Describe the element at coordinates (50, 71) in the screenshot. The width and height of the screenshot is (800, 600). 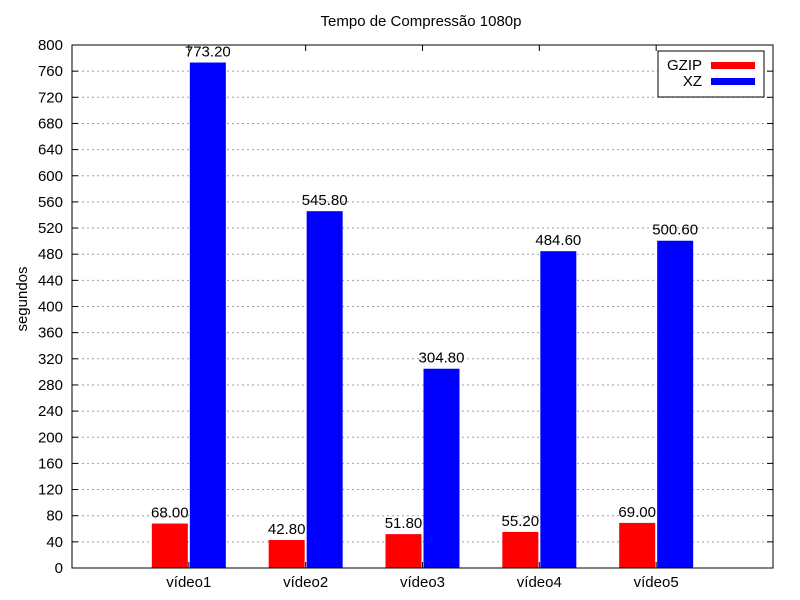
I see `y-tick-label: 760` at that location.